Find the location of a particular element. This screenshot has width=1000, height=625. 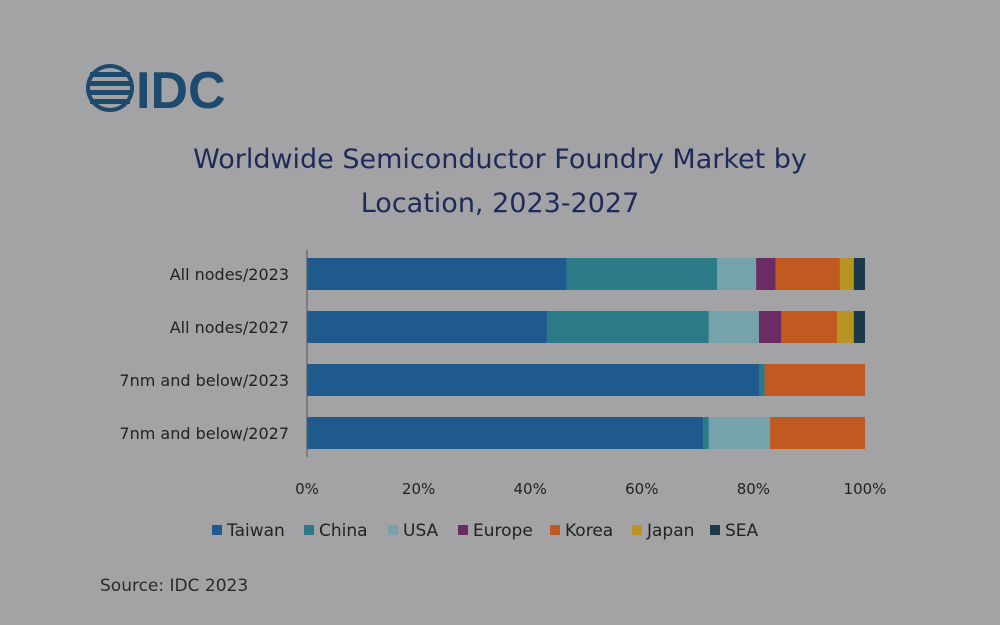

legend-label-sea: SEA is located at coordinates (742, 531).